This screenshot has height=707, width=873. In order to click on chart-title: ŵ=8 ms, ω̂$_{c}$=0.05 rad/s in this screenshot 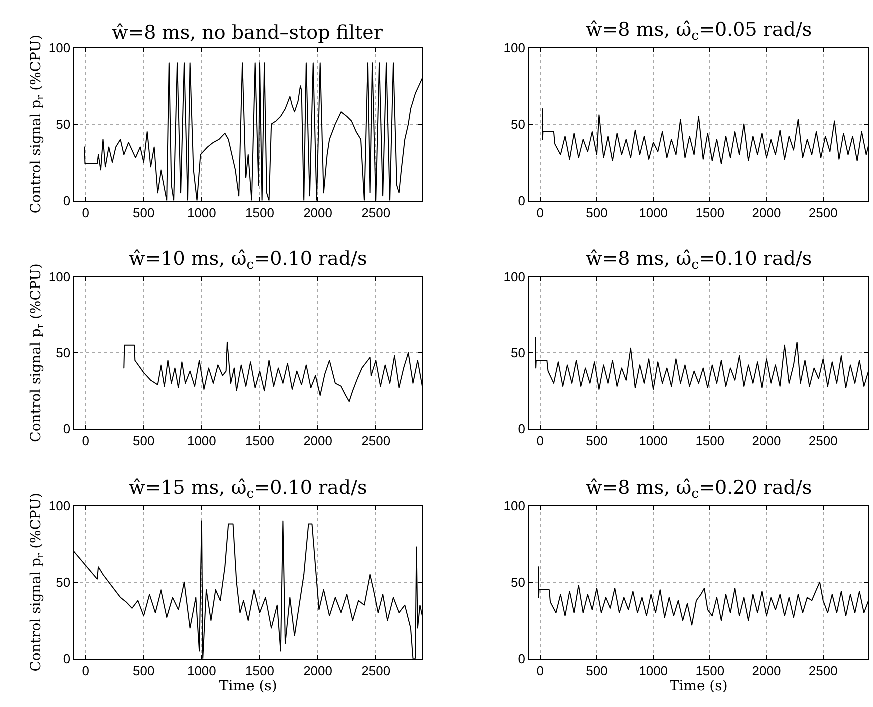, I will do `click(699, 31)`.